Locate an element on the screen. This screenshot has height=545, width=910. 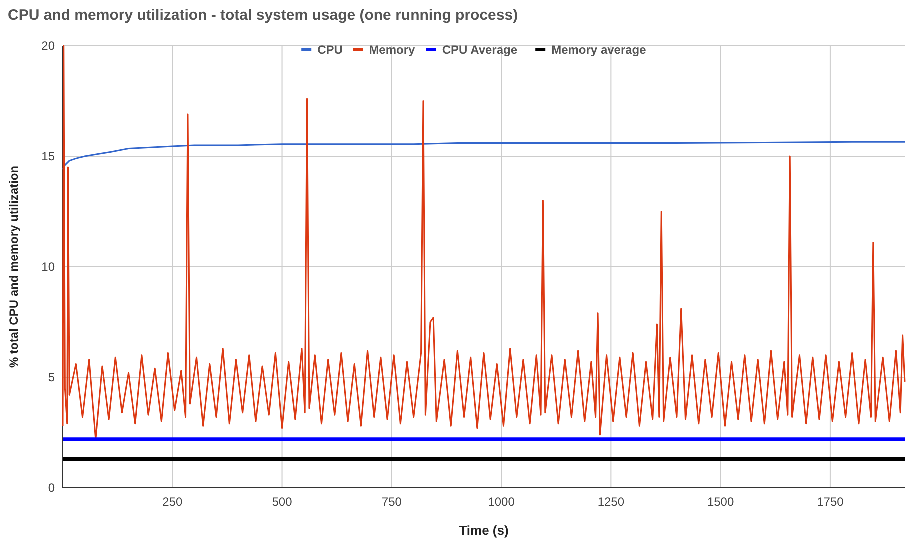
x-tick-label: 1000 is located at coordinates (502, 502).